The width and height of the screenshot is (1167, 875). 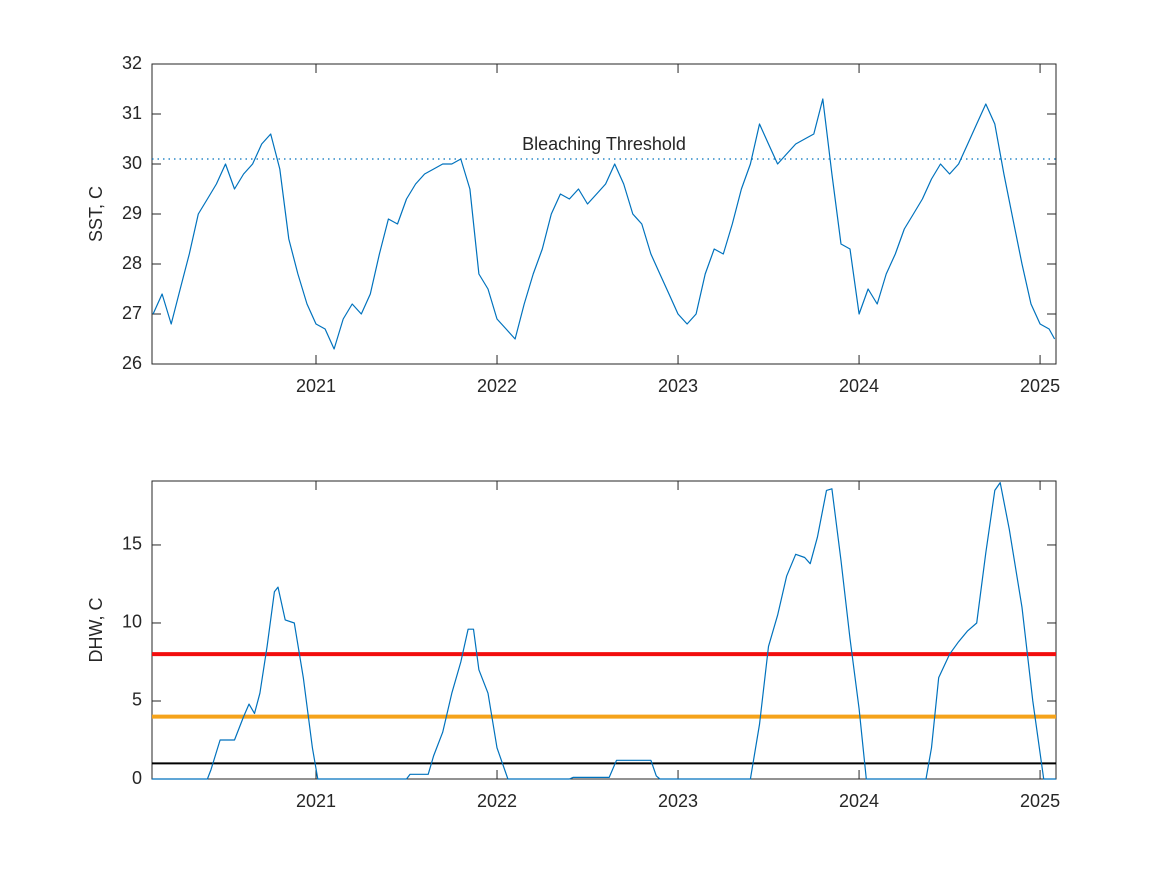 I want to click on y-axis-label: DHW, C, so click(x=96, y=630).